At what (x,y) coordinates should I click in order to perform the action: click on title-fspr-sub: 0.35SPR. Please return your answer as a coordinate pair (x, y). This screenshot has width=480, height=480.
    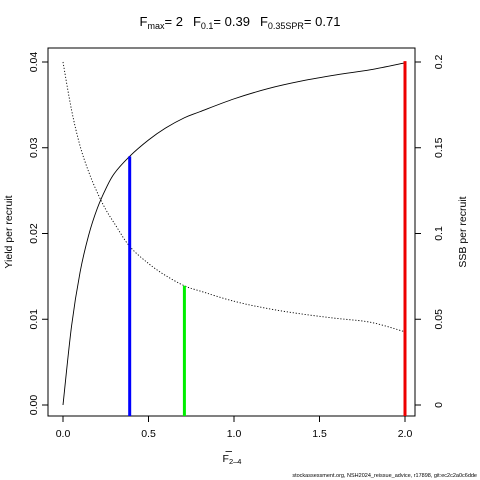
    Looking at the image, I should click on (286, 26).